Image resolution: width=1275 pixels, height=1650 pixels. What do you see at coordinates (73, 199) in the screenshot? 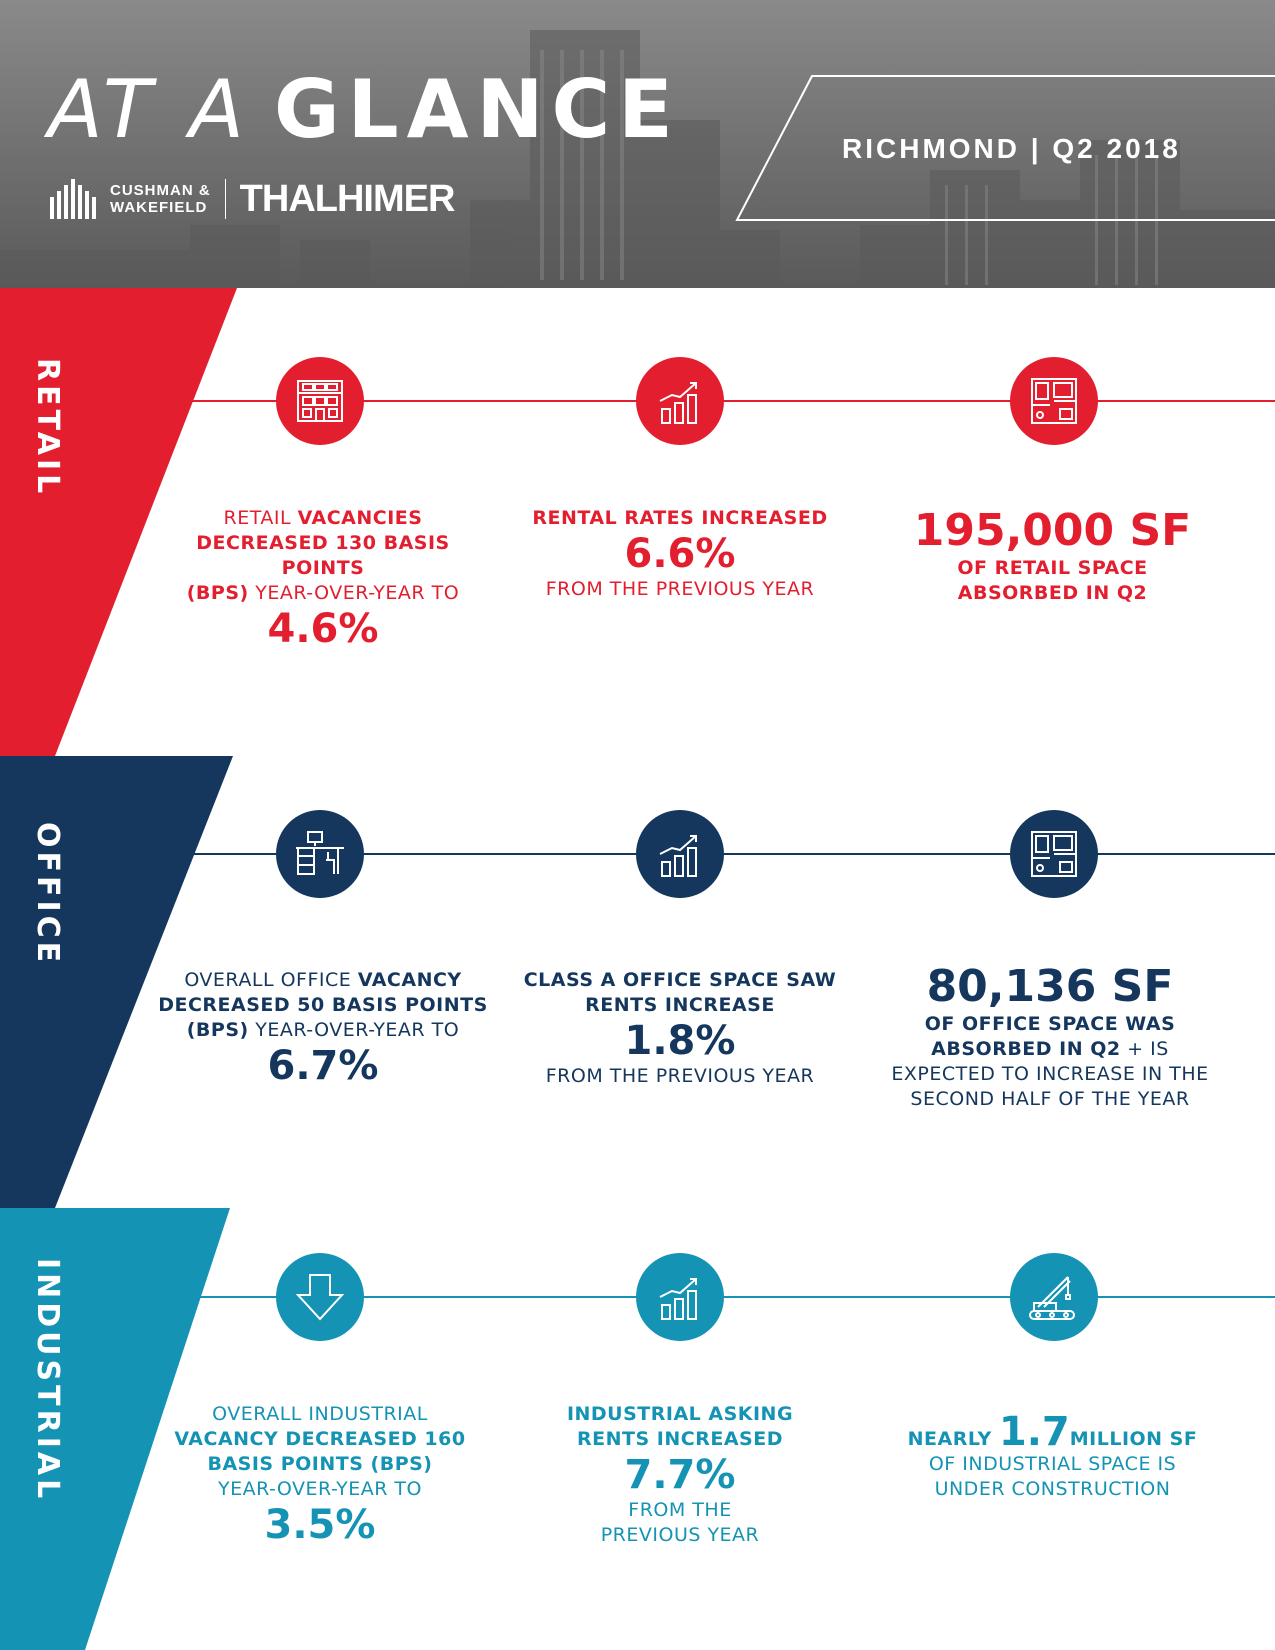
I see `cushman-wakefield-logo-icon` at bounding box center [73, 199].